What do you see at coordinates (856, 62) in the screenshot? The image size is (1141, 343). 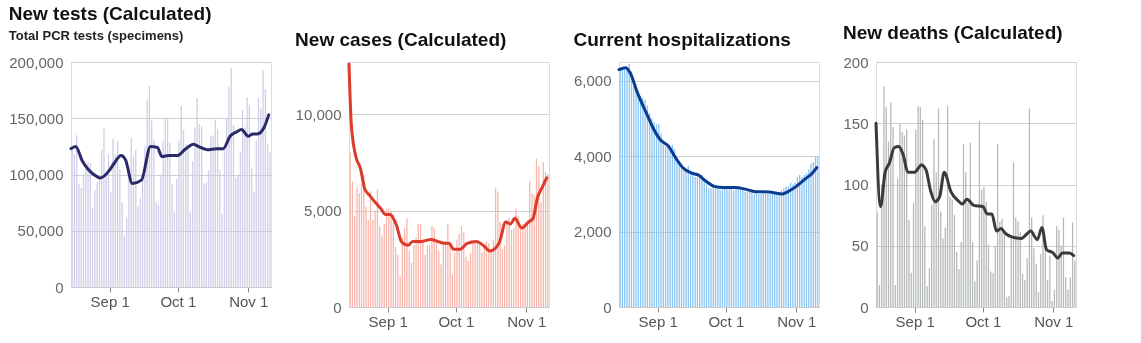 I see `y-tick-label: 200` at bounding box center [856, 62].